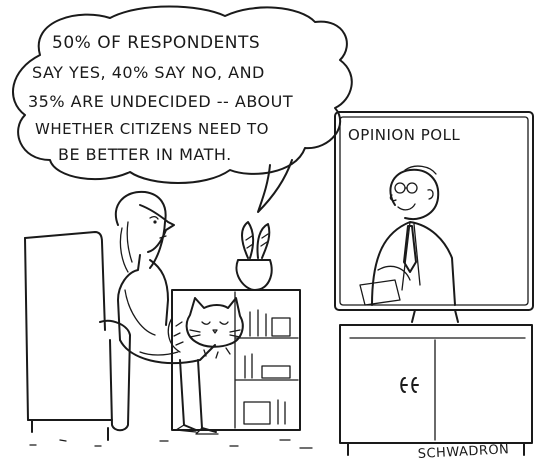  I want to click on cat-on-lap, so click(205, 328).